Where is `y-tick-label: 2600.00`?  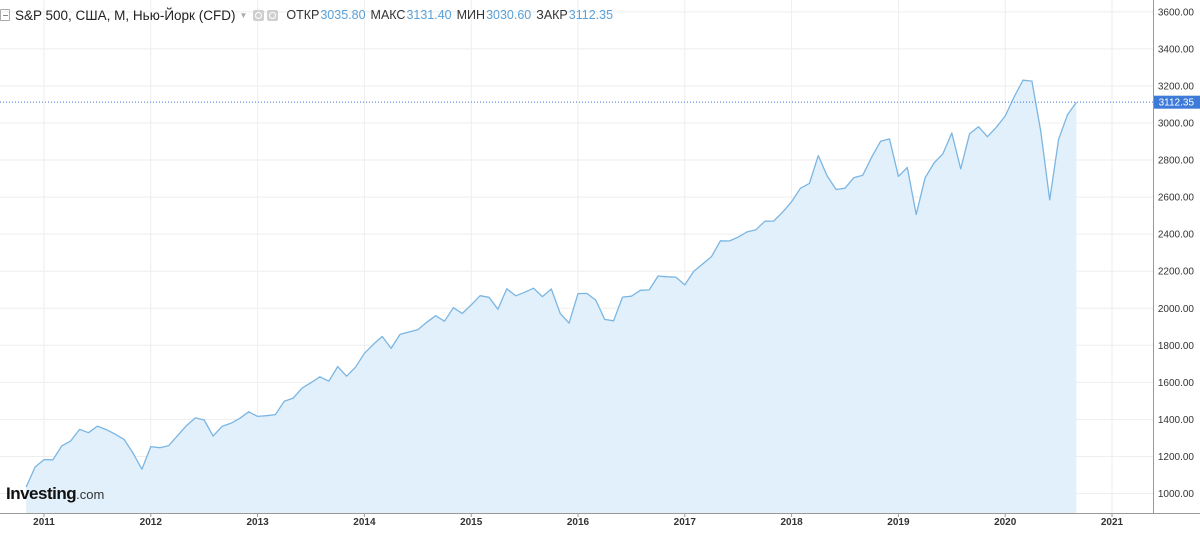
y-tick-label: 2600.00 is located at coordinates (1176, 198).